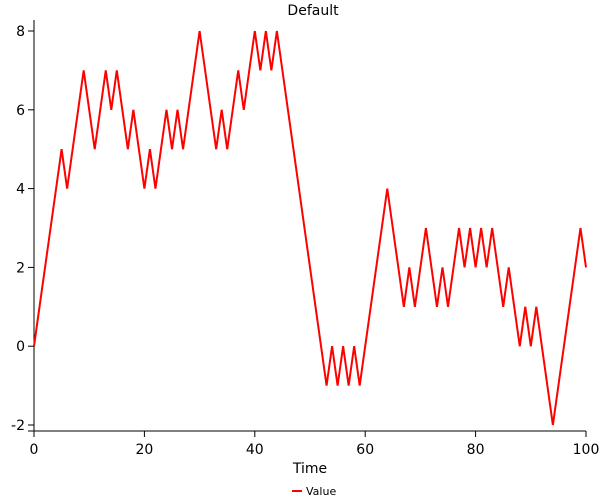 Image resolution: width=600 pixels, height=500 pixels. Describe the element at coordinates (313, 11) in the screenshot. I see `chart-title: Default` at that location.